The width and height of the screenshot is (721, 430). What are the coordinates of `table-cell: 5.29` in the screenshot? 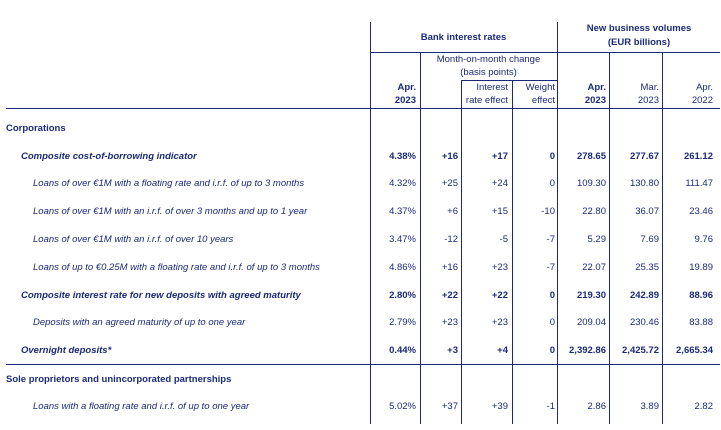 It's located at (597, 239).